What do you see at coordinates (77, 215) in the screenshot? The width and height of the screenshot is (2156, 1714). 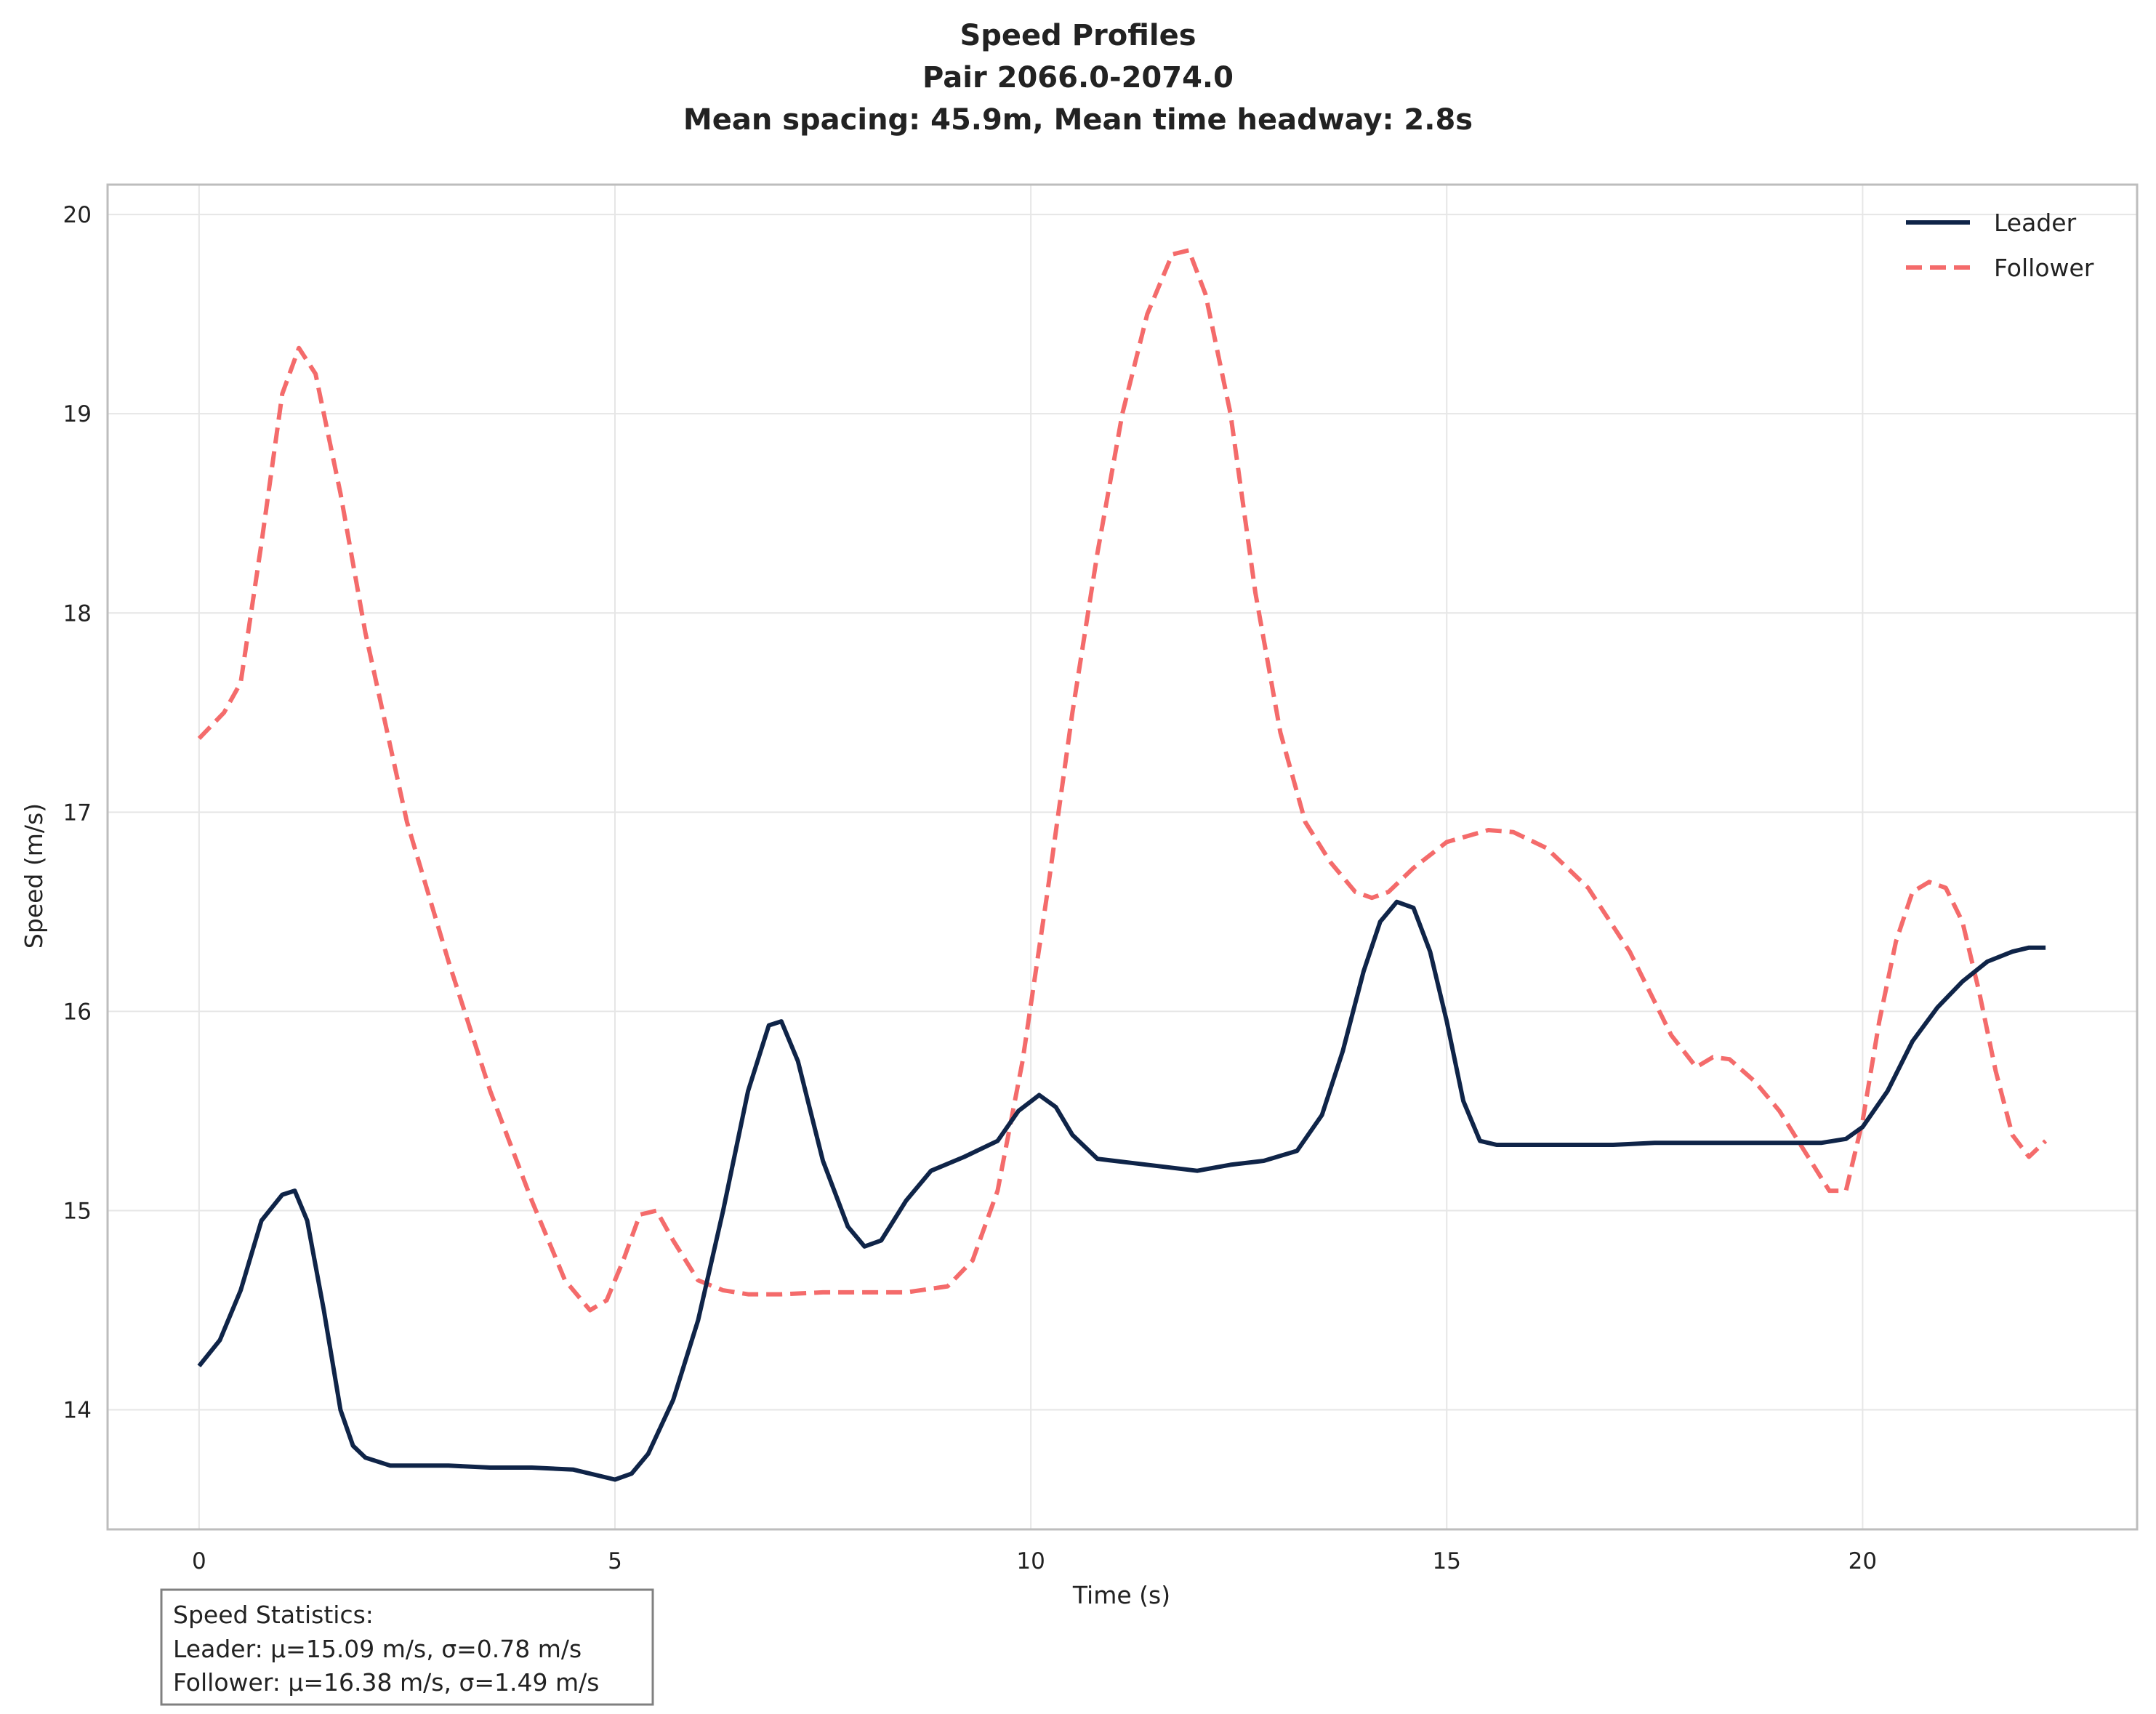 I see `y-tick-label: 20` at bounding box center [77, 215].